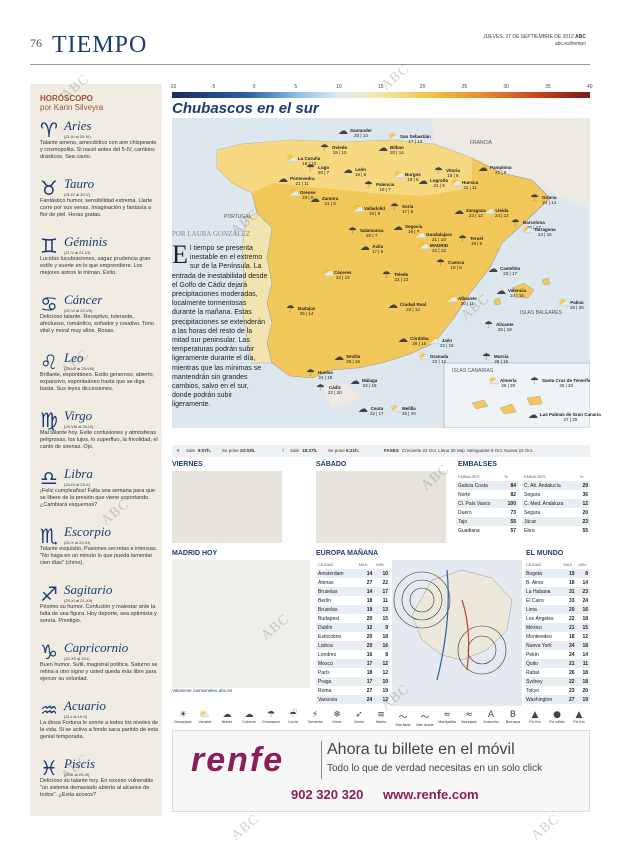  What do you see at coordinates (336, 645) in the screenshot?
I see `table-cell-name: Lisboa` at bounding box center [336, 645].